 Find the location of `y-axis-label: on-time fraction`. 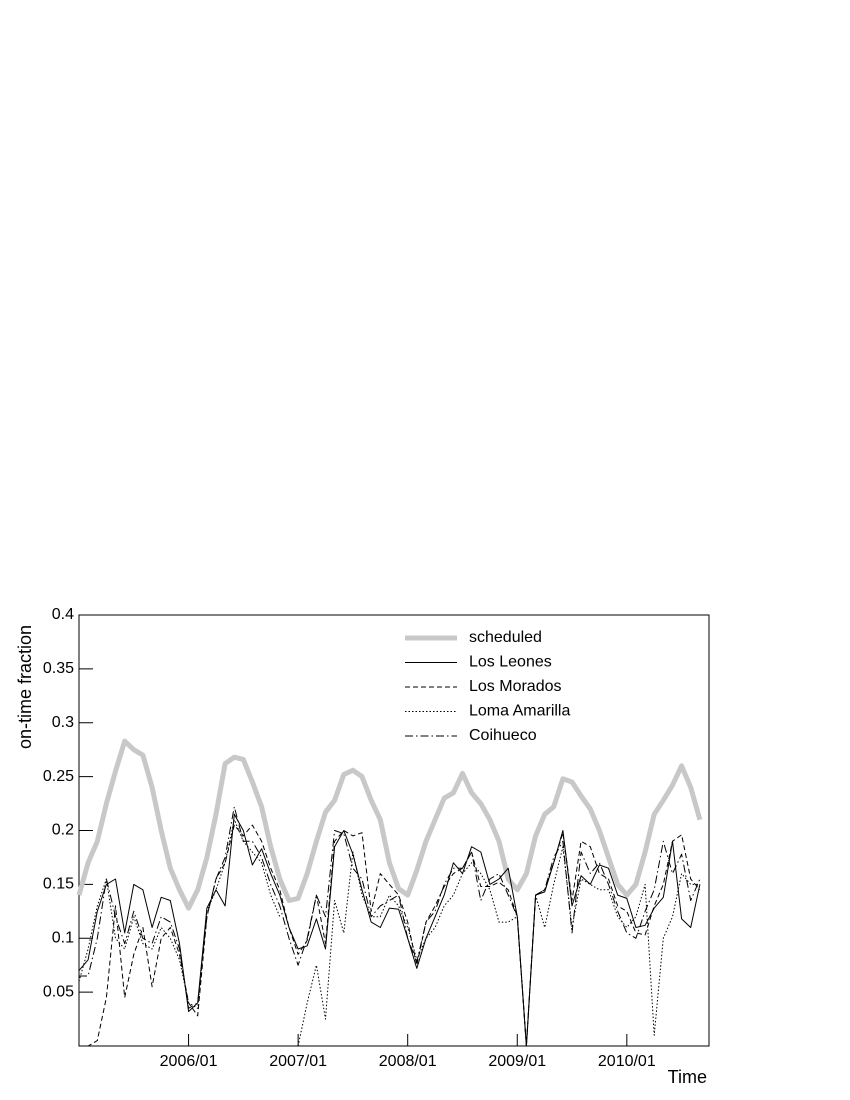

y-axis-label: on-time fraction is located at coordinates (25, 687).